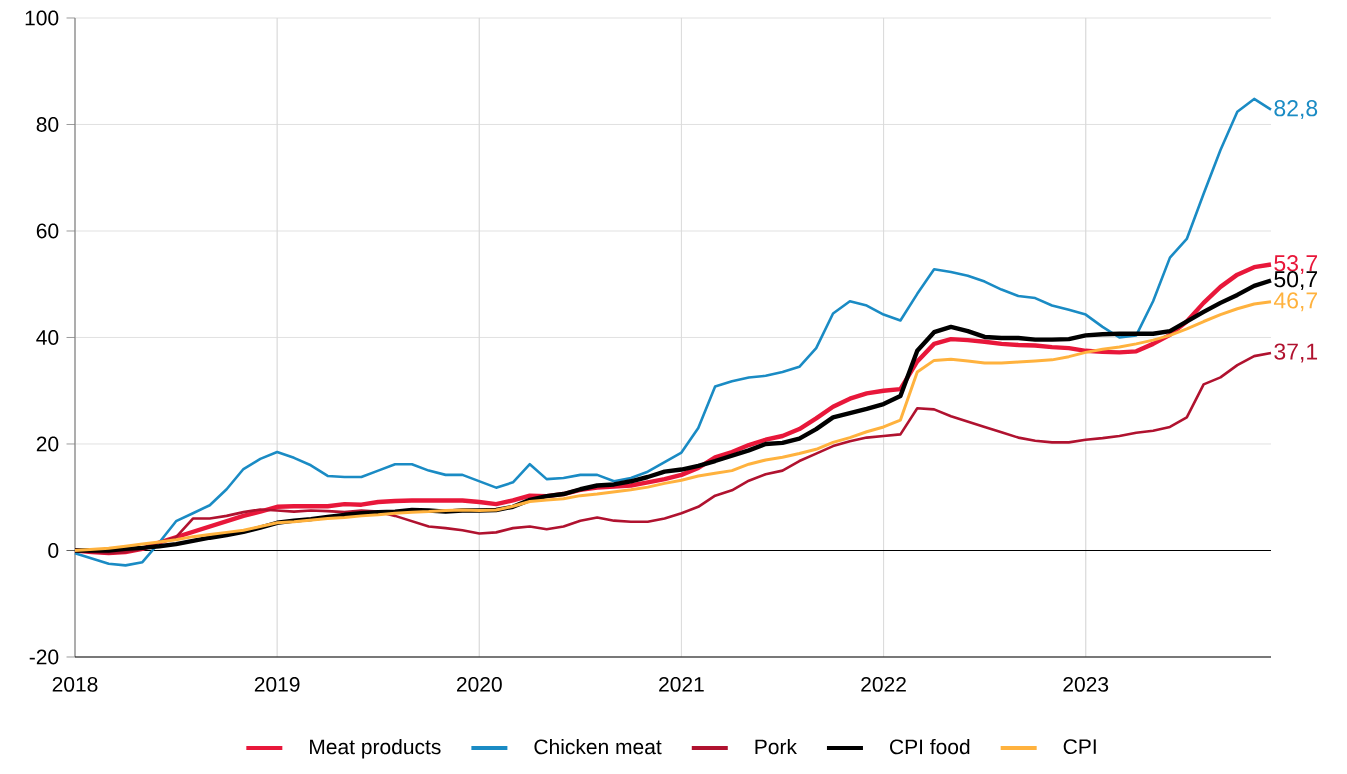 The height and width of the screenshot is (774, 1347). What do you see at coordinates (47, 231) in the screenshot?
I see `y-tick-label: 60` at bounding box center [47, 231].